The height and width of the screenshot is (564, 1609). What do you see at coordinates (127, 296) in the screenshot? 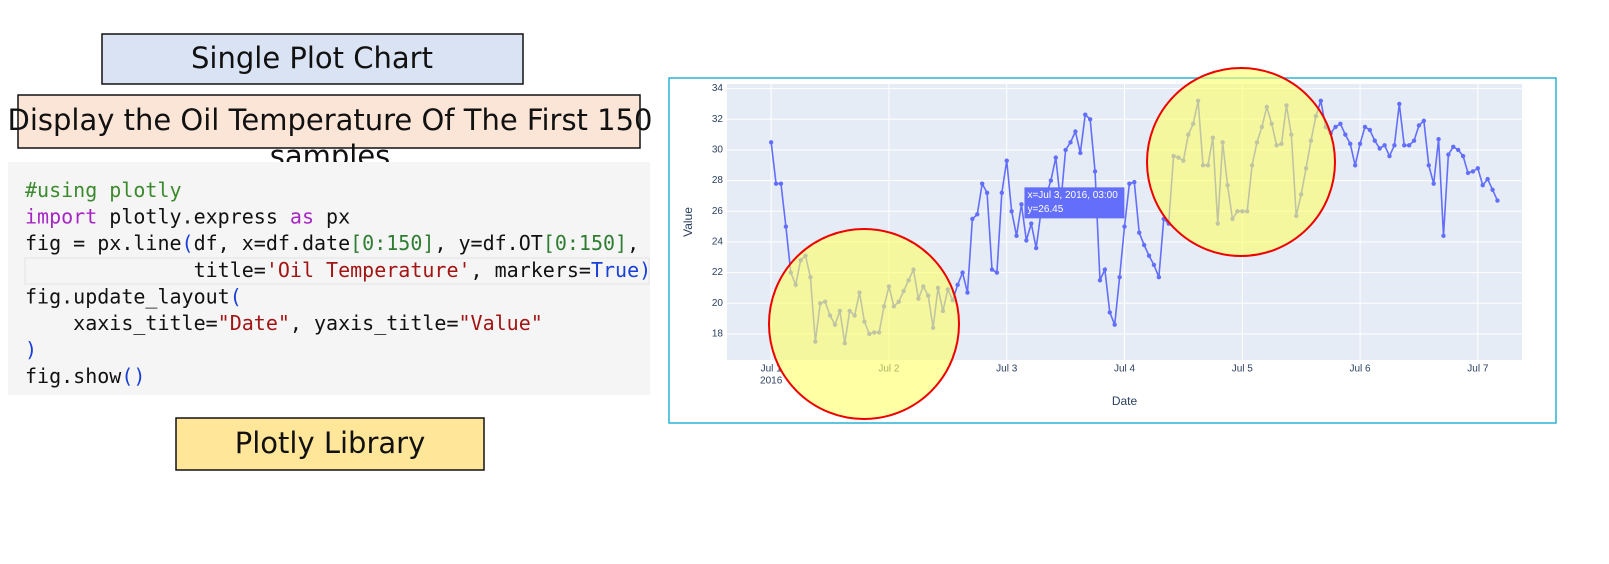
I see `code-token: fig.update_layout` at bounding box center [127, 296].